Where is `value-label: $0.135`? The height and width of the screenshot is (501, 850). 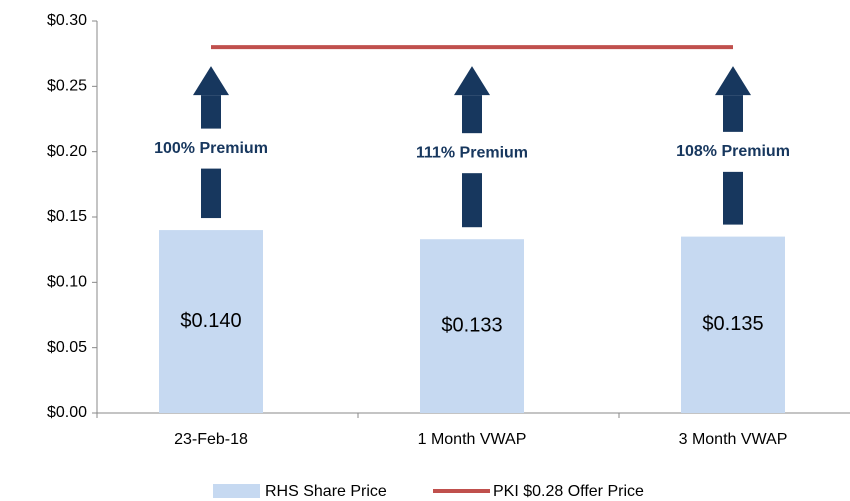 value-label: $0.135 is located at coordinates (732, 324).